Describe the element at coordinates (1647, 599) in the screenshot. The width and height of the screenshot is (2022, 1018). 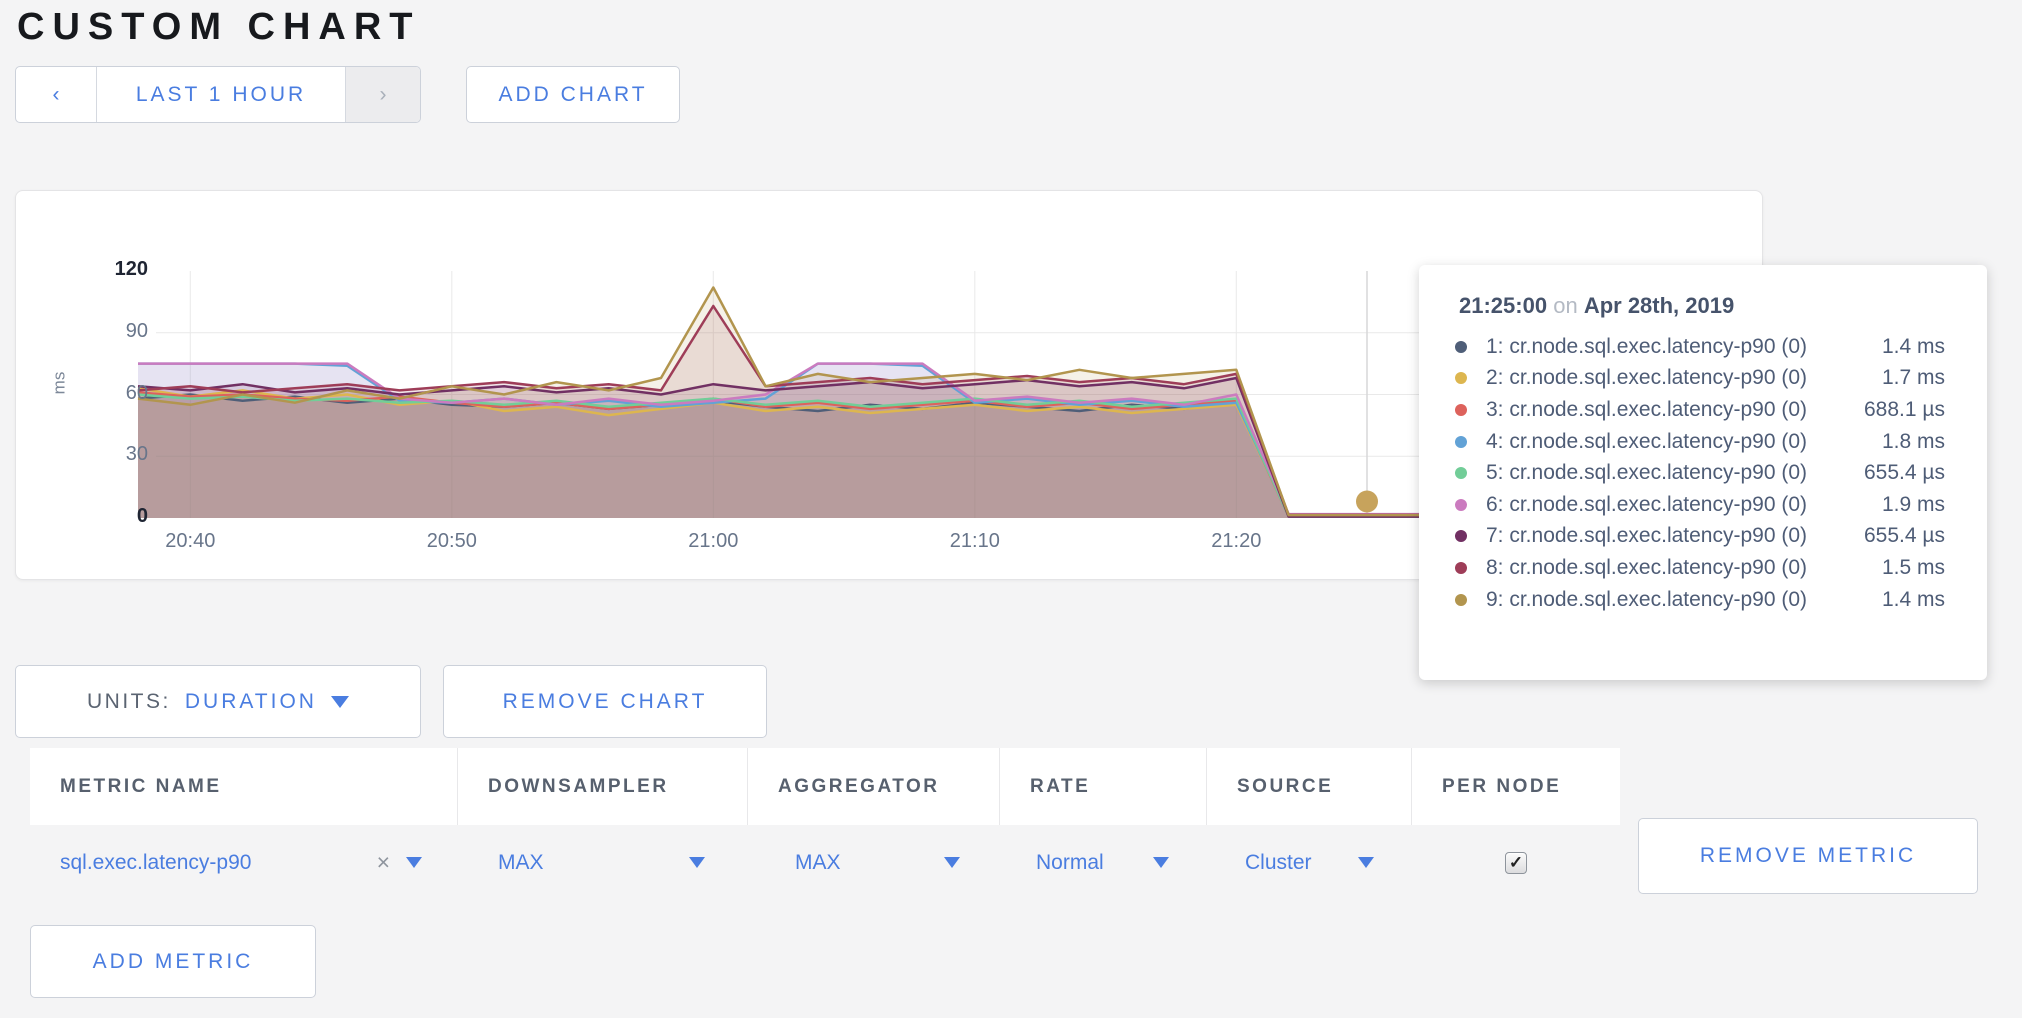
I see `series-label: 9: cr.node.sql.exec.latency-p90 (0)` at that location.